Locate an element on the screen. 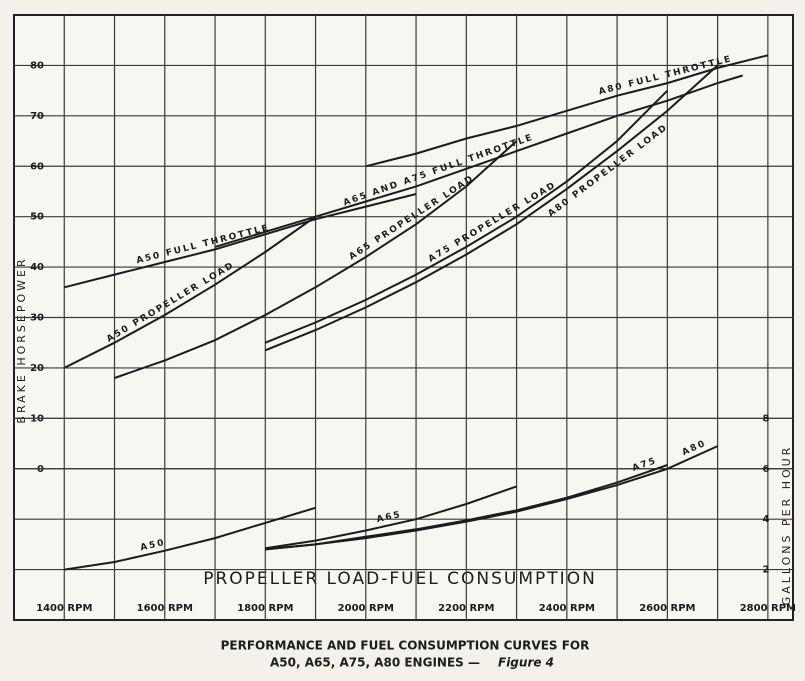  x-tick-label: 1800 RPM is located at coordinates (265, 608).